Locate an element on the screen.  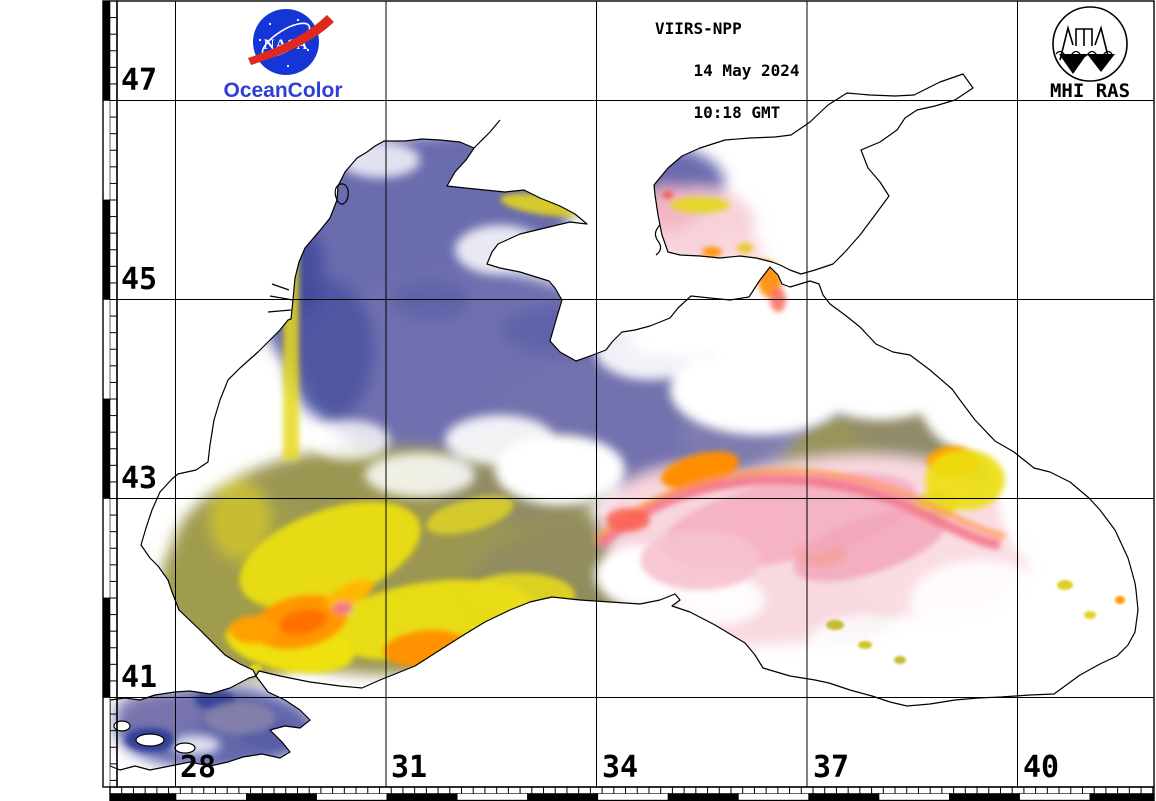
sivash-lagoon-outline is located at coordinates (658, 240).